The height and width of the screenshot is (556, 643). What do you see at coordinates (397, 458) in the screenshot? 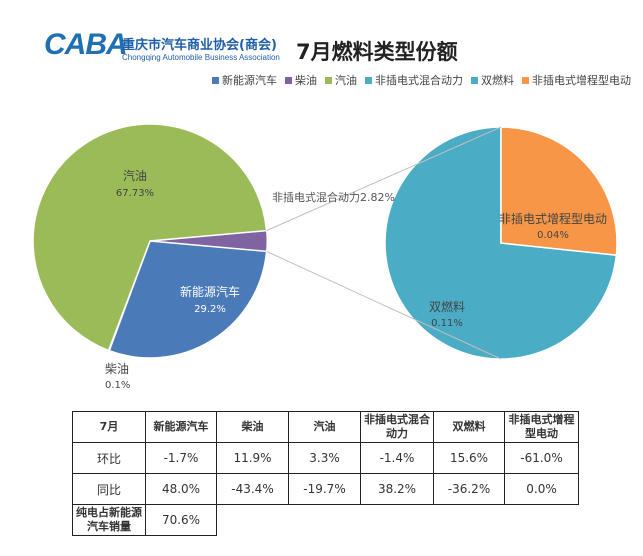
I see `table-cell: -1.4%` at bounding box center [397, 458].